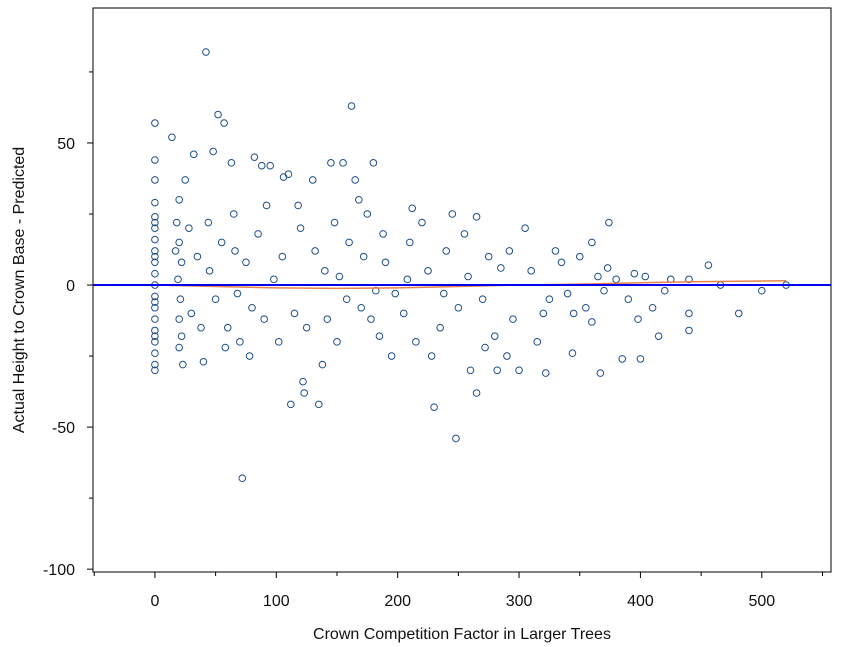 This screenshot has height=647, width=850. Describe the element at coordinates (462, 634) in the screenshot. I see `x-axis-title: Crown Competition Factor in Larger Trees` at that location.